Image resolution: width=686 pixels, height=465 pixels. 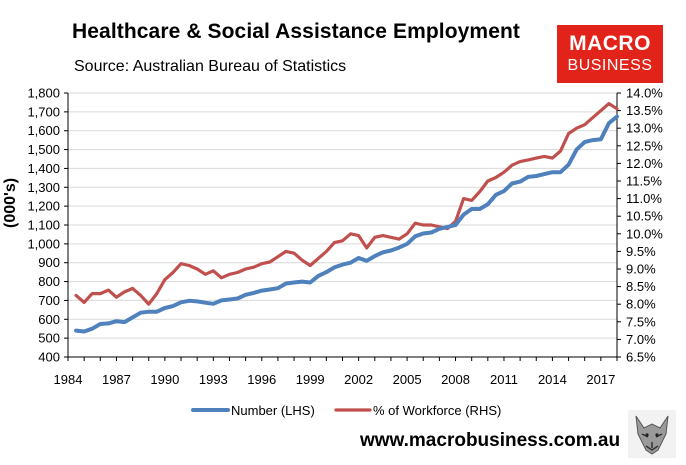 What do you see at coordinates (116, 379) in the screenshot?
I see `x-tick-label: 1987` at bounding box center [116, 379].